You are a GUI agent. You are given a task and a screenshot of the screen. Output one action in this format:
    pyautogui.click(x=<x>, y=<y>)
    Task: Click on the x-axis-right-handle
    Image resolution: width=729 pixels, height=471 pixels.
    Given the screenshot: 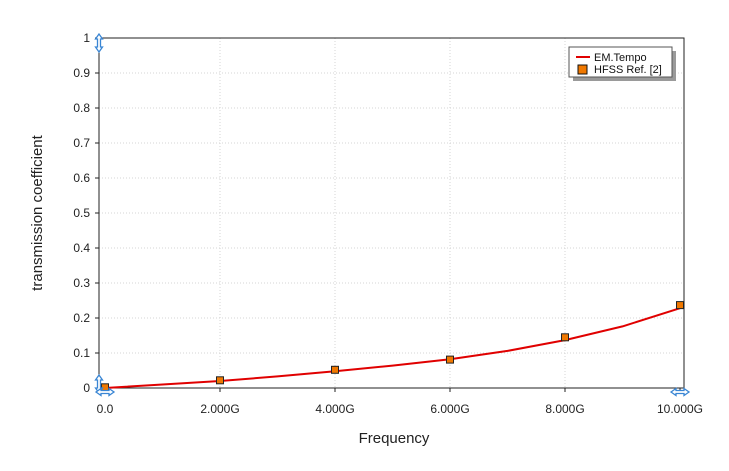 What is the action you would take?
    pyautogui.click(x=680, y=392)
    